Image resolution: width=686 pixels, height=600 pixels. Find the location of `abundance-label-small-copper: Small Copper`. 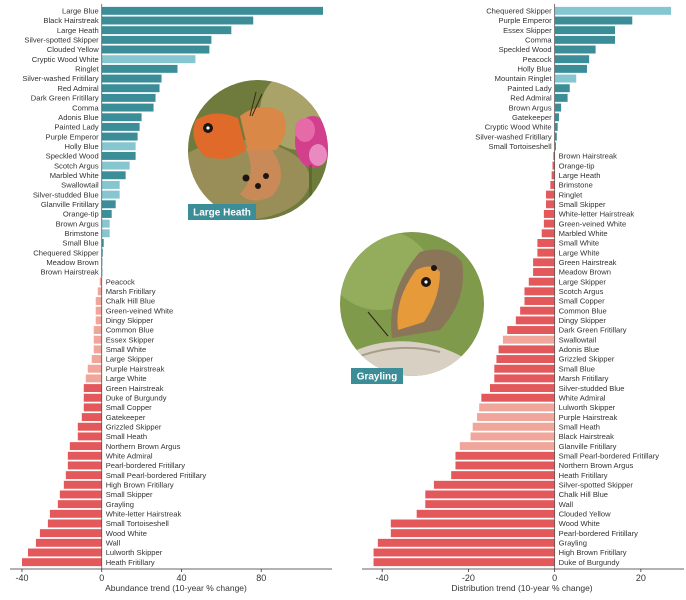

abundance-label-small-copper: Small Copper is located at coordinates (129, 407).